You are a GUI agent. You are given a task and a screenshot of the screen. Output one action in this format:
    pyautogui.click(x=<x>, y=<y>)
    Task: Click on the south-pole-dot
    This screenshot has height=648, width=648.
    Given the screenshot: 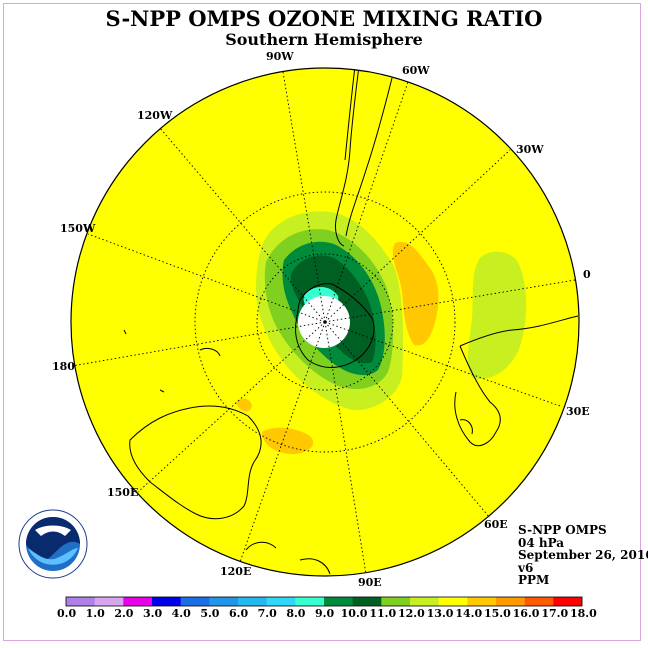 What is the action you would take?
    pyautogui.click(x=325, y=322)
    